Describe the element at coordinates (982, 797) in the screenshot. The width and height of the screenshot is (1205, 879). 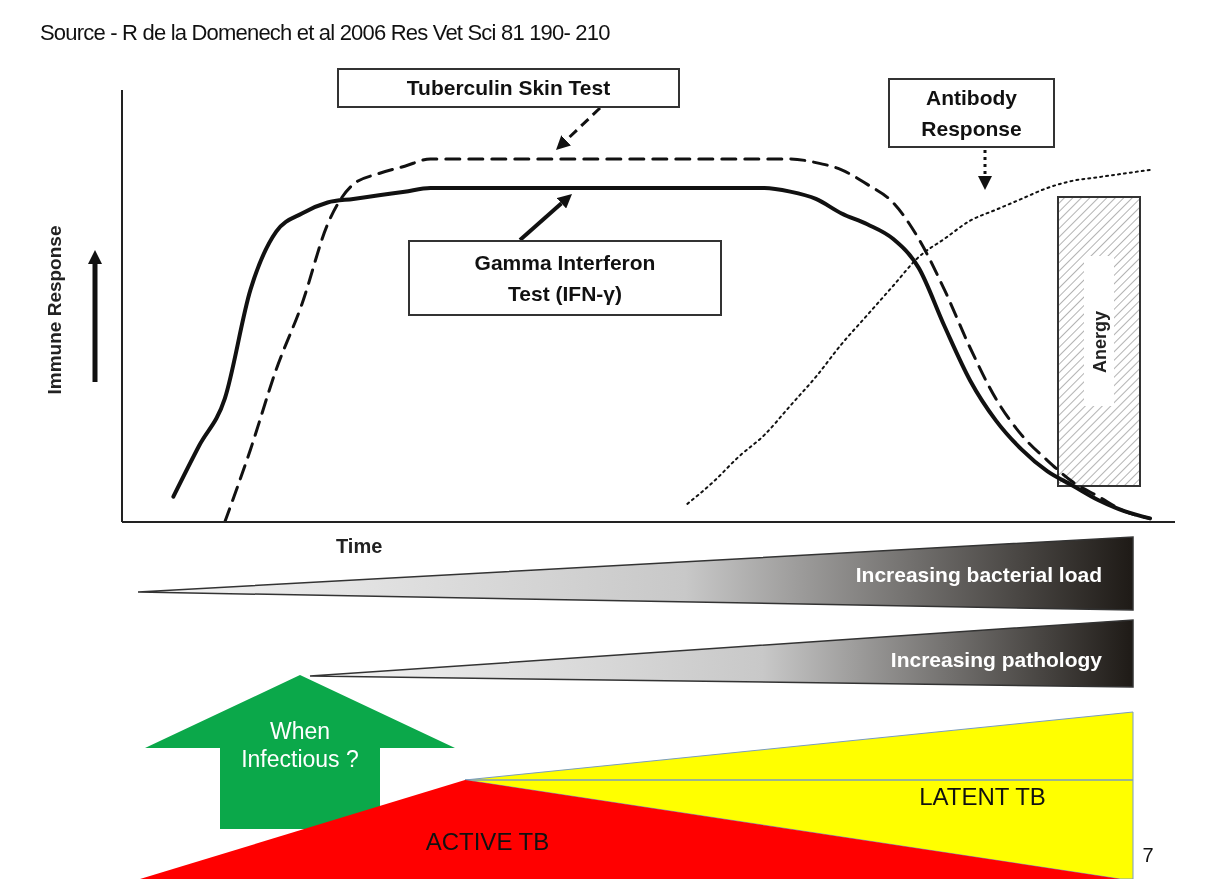
I see `text: LATENT TB` at that location.